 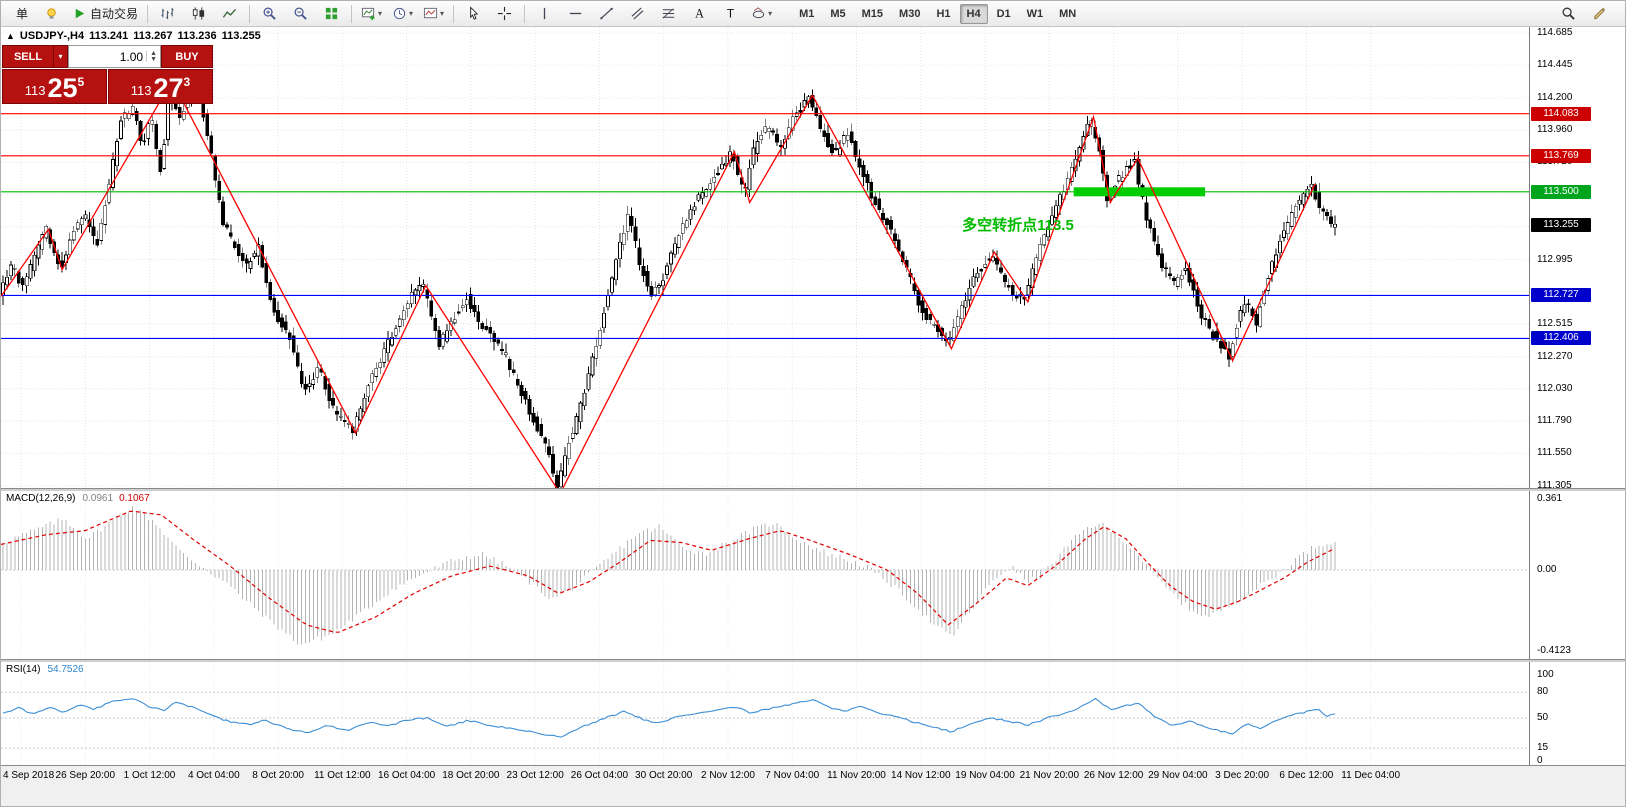 What do you see at coordinates (300, 13) in the screenshot?
I see `zoom-out-button` at bounding box center [300, 13].